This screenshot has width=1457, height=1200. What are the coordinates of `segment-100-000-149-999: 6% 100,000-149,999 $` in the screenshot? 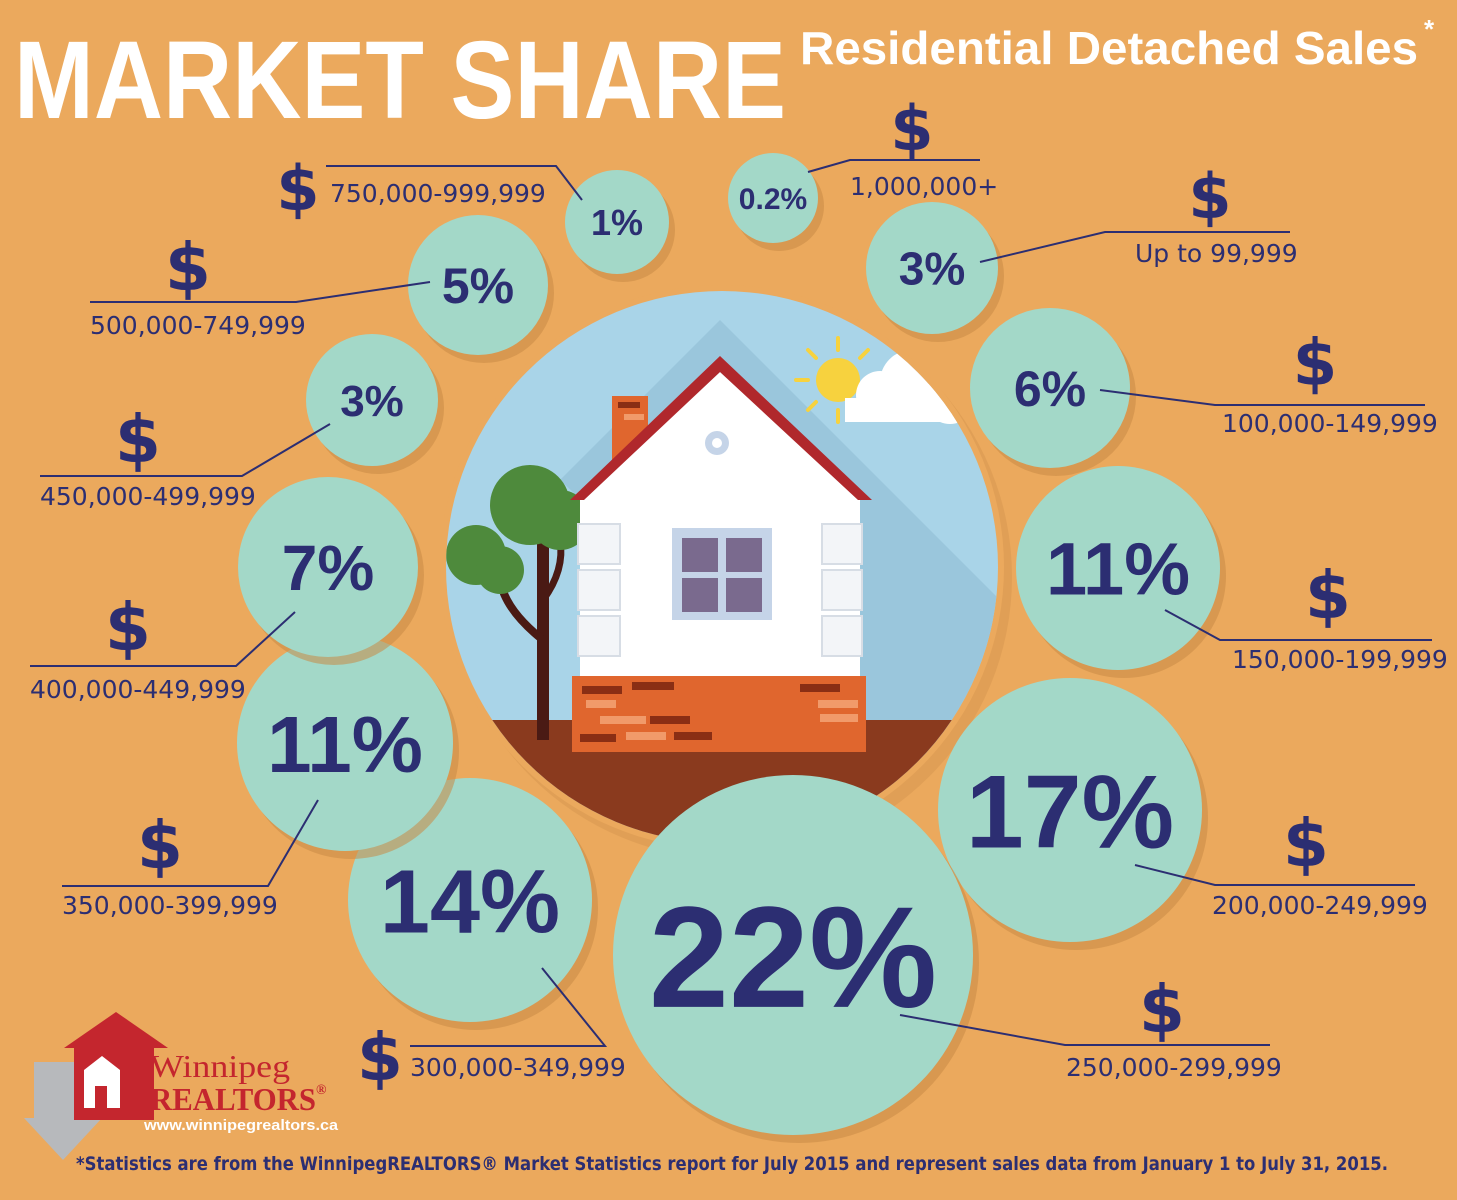 It's located at (1204, 392).